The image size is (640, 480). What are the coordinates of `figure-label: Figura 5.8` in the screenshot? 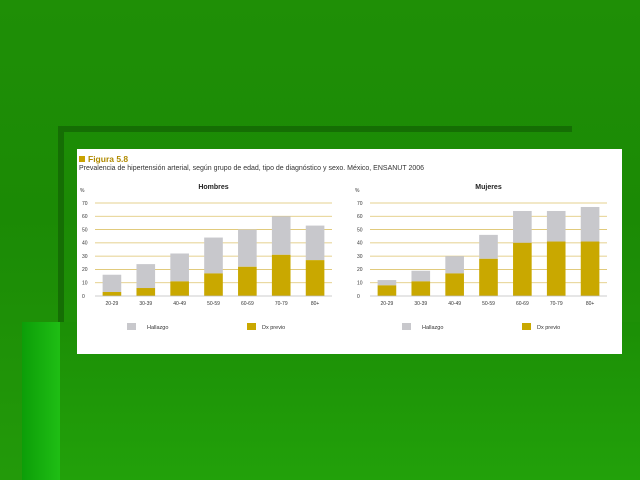 It's located at (103, 159).